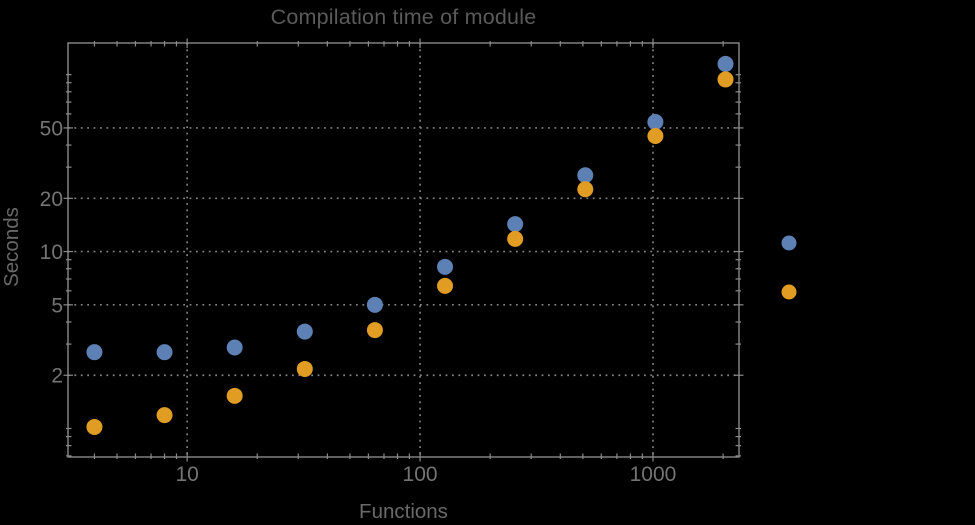  Describe the element at coordinates (51, 252) in the screenshot. I see `y-tick-label: 10` at that location.